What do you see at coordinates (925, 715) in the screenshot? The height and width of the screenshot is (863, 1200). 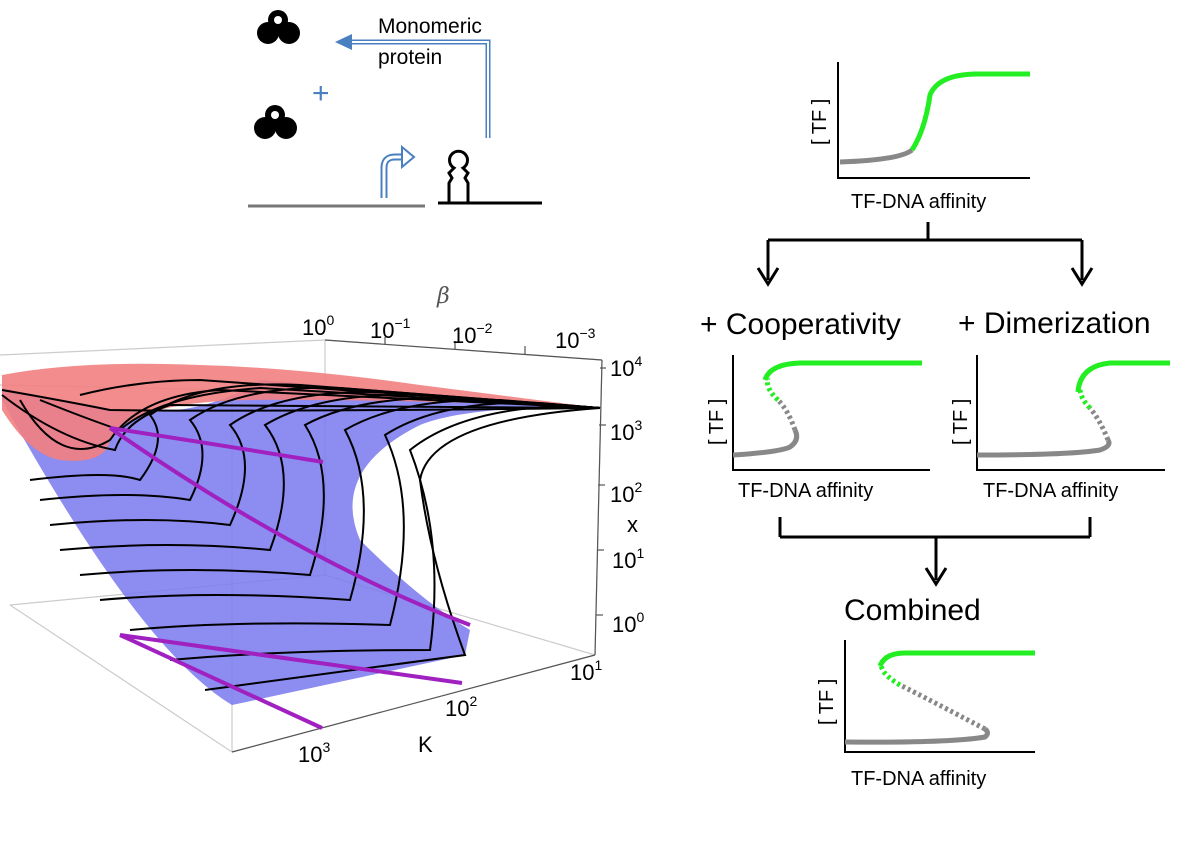 I see `combined-mini-plot: [ TF ] TF-DNA affinity` at bounding box center [925, 715].